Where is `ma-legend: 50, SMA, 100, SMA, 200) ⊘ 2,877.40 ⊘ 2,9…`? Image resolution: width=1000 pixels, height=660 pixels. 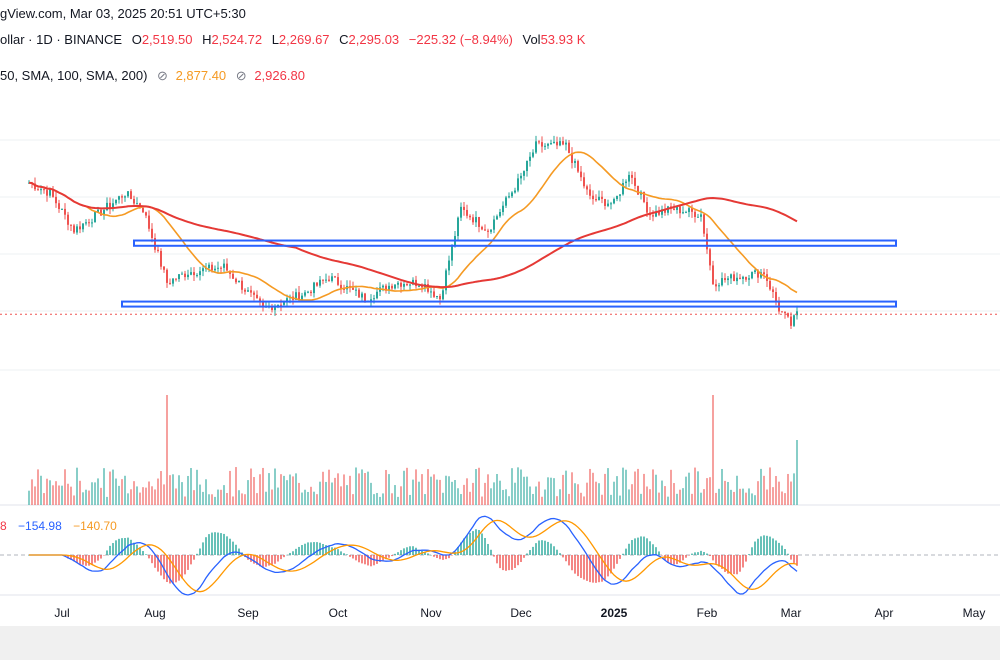 ma-legend: 50, SMA, 100, SMA, 200) ⊘ 2,877.40 ⊘ 2,9… is located at coordinates (152, 76).